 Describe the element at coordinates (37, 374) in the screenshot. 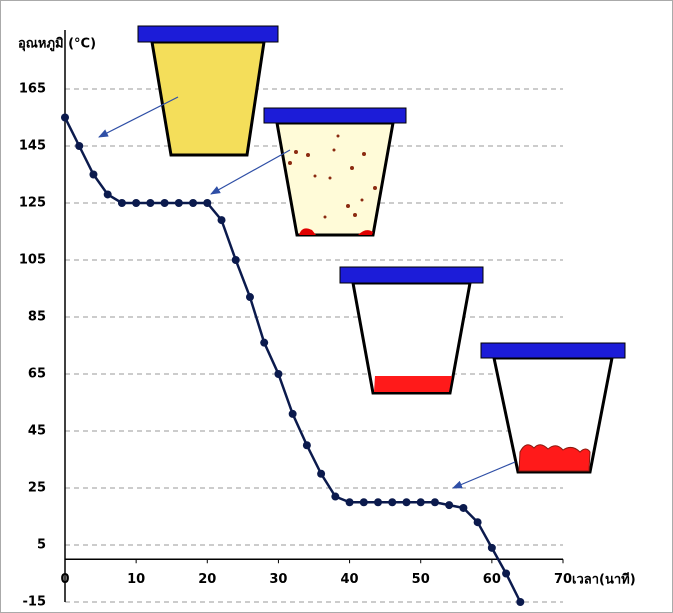

I see `y-tick-label: 65` at that location.